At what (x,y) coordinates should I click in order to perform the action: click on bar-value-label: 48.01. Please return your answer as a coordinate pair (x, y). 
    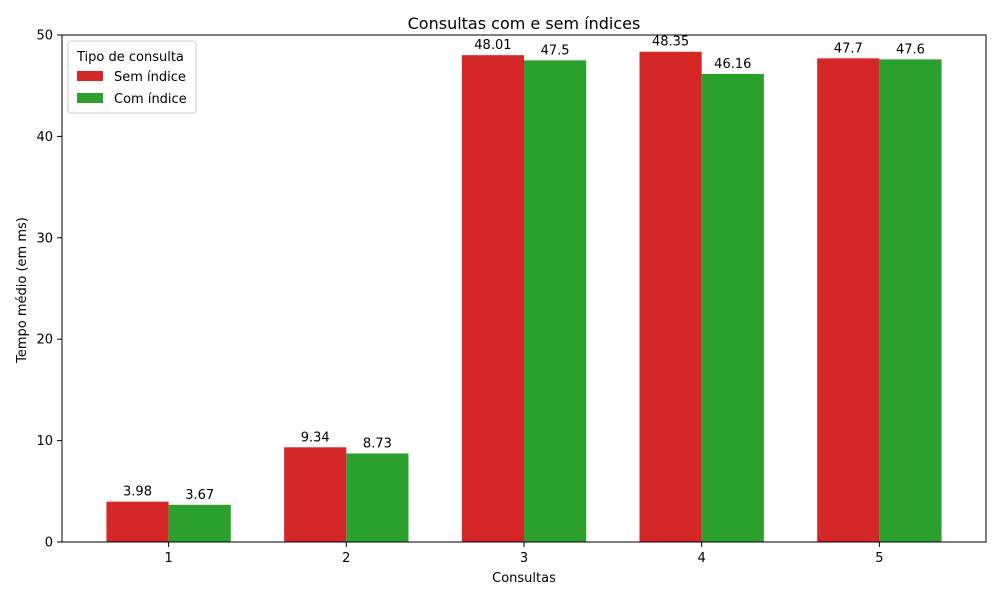
    Looking at the image, I should click on (492, 45).